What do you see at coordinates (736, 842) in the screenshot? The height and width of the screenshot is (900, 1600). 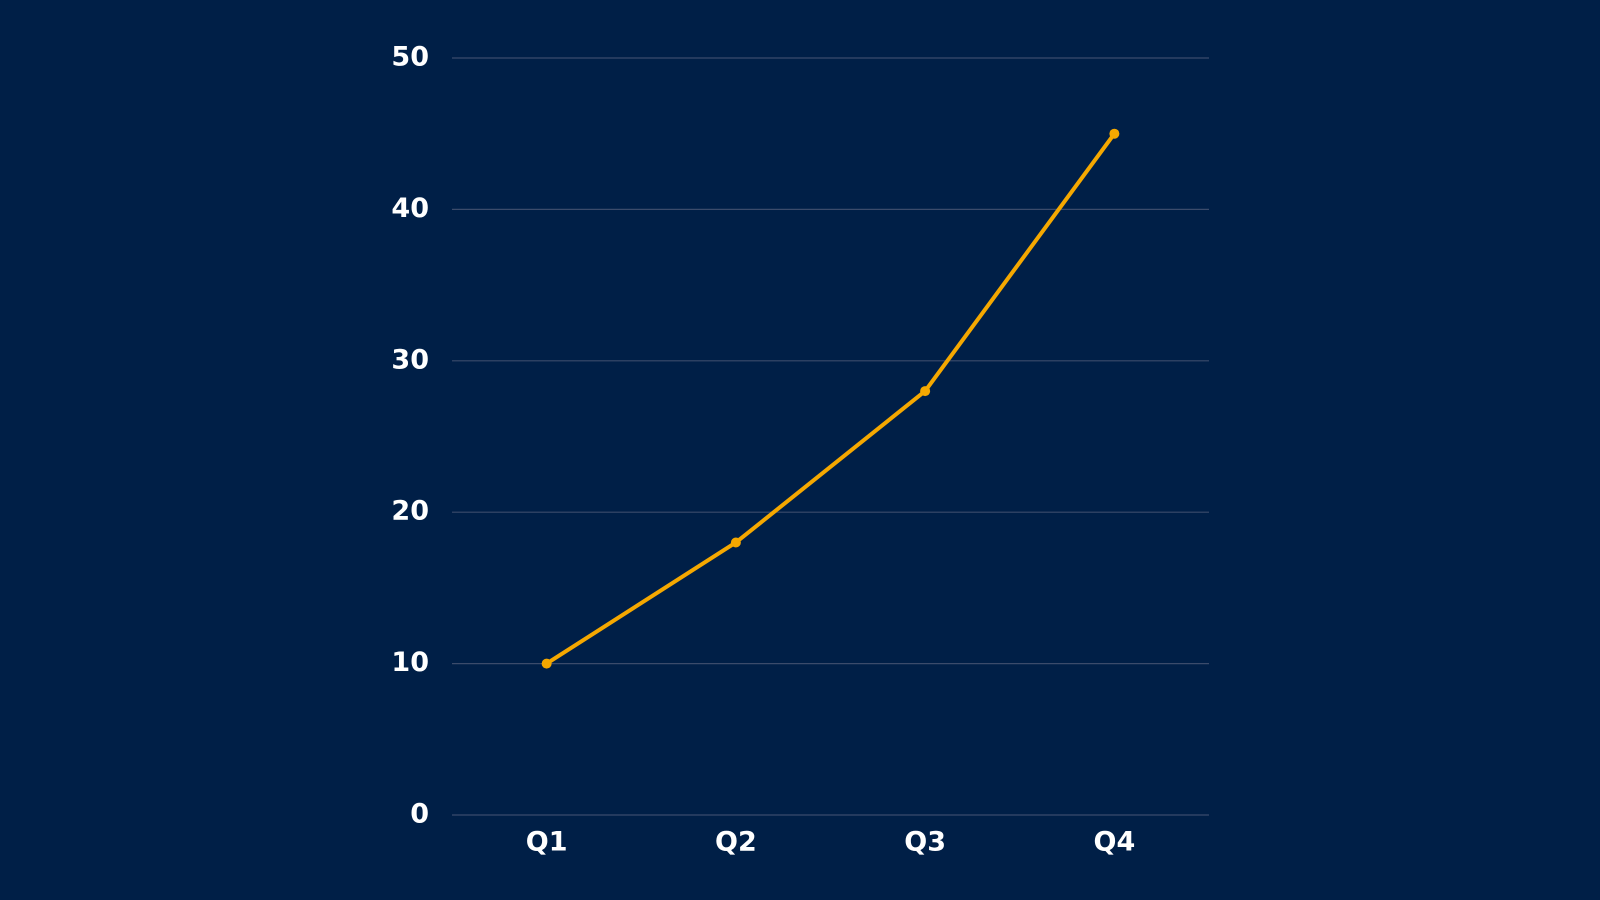 I see `x-tick-label: Q2` at bounding box center [736, 842].